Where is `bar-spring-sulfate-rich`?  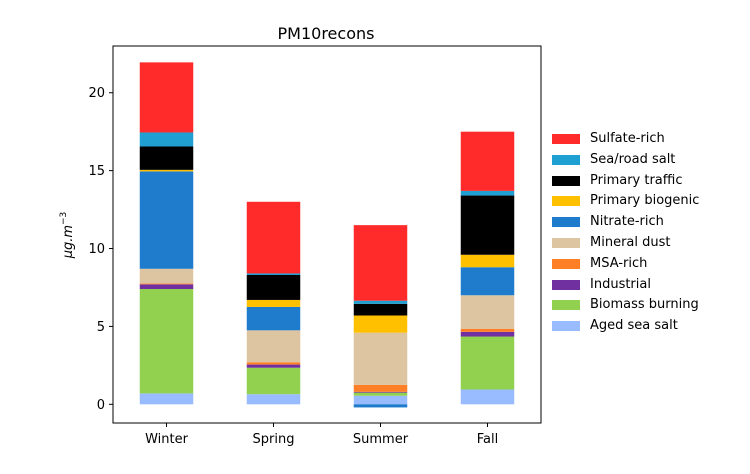
bar-spring-sulfate-rich is located at coordinates (273, 237).